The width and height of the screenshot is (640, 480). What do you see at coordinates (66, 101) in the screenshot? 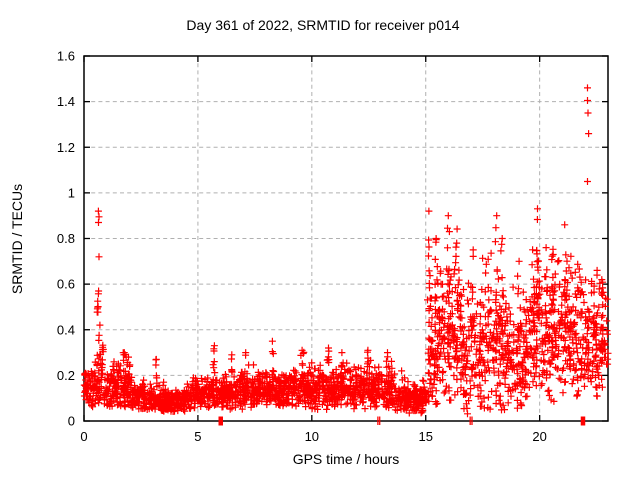
I see `y-tick-label: 1.4` at bounding box center [66, 101].